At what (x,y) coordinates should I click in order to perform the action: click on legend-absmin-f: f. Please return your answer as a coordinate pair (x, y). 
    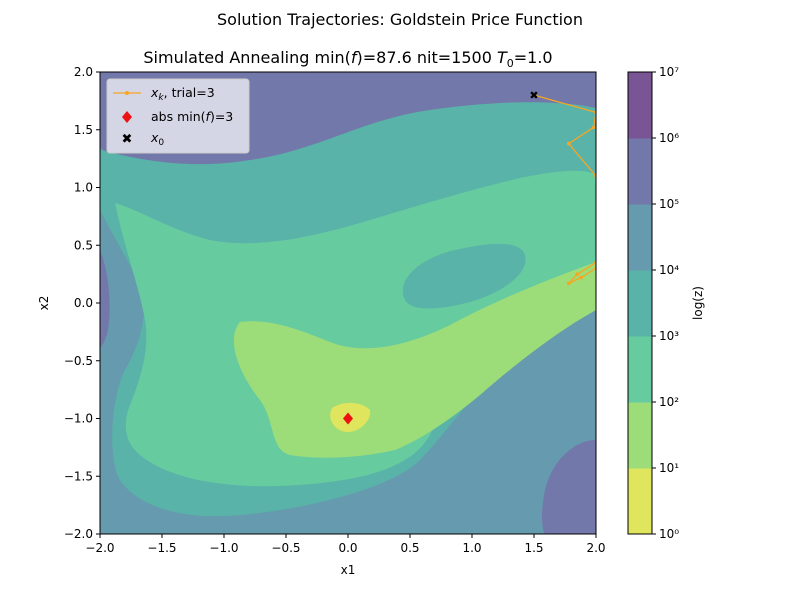
    Looking at the image, I should click on (209, 116).